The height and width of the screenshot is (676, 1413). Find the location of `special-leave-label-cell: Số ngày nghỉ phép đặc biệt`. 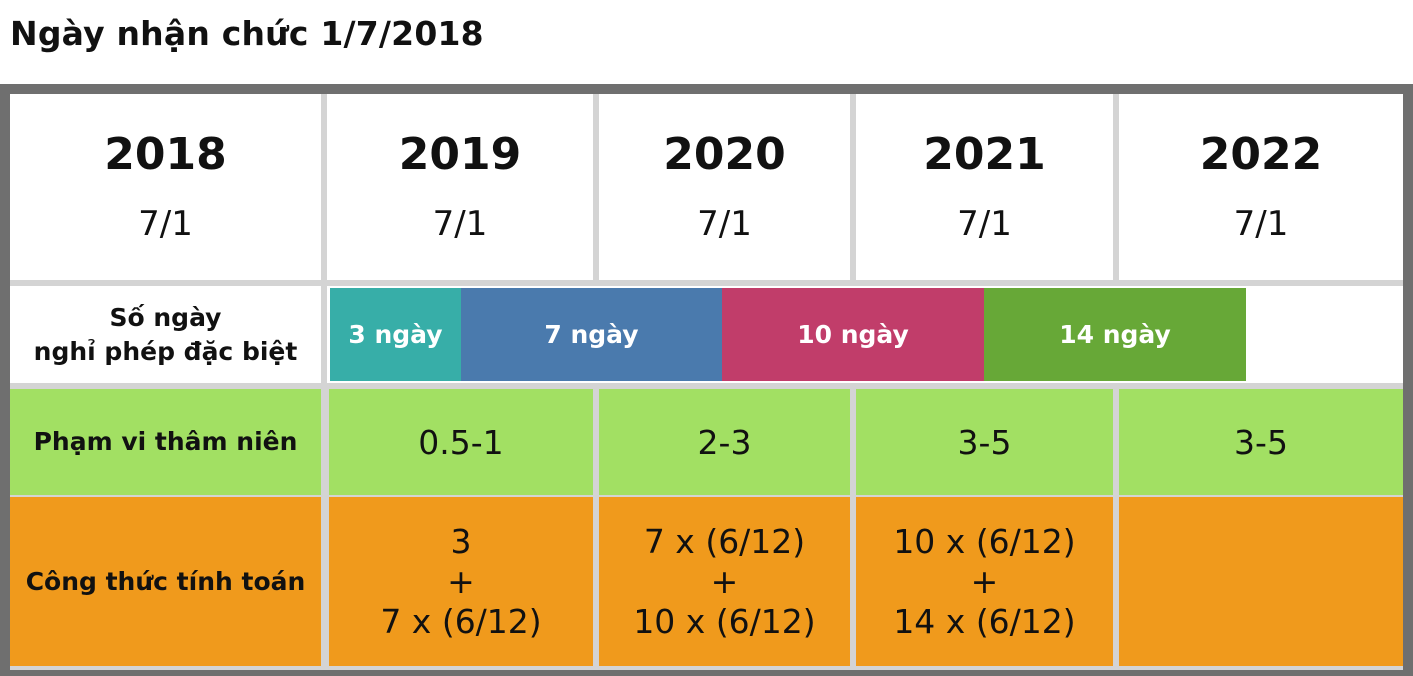

special-leave-label-cell: Số ngày nghỉ phép đặc biệt is located at coordinates (165, 334).